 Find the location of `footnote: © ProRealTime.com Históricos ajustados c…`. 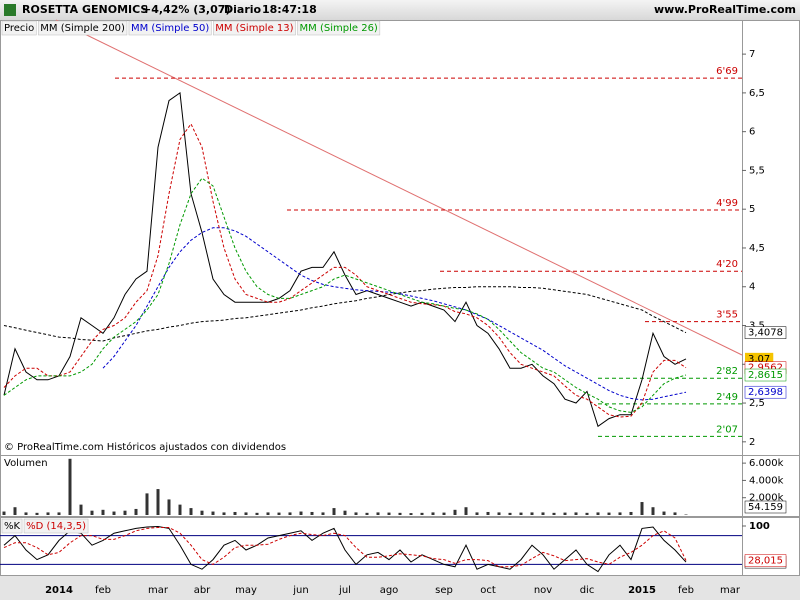

footnote: © ProRealTime.com Históricos ajustados c… is located at coordinates (145, 447).